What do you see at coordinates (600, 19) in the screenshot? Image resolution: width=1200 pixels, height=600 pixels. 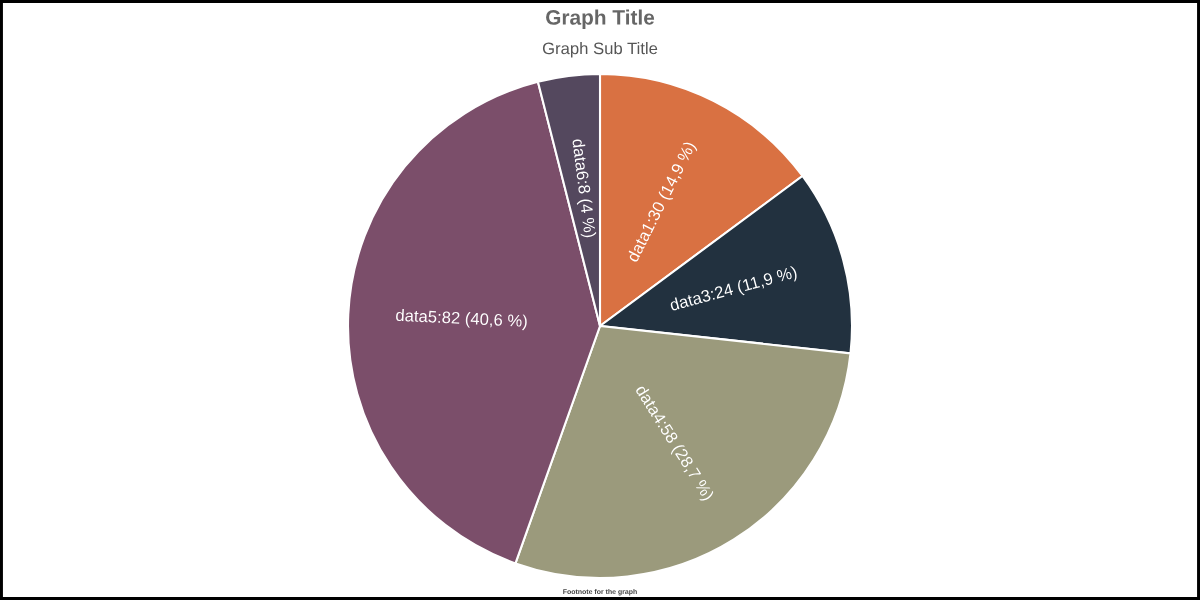 I see `chart-title: Graph Title` at bounding box center [600, 19].